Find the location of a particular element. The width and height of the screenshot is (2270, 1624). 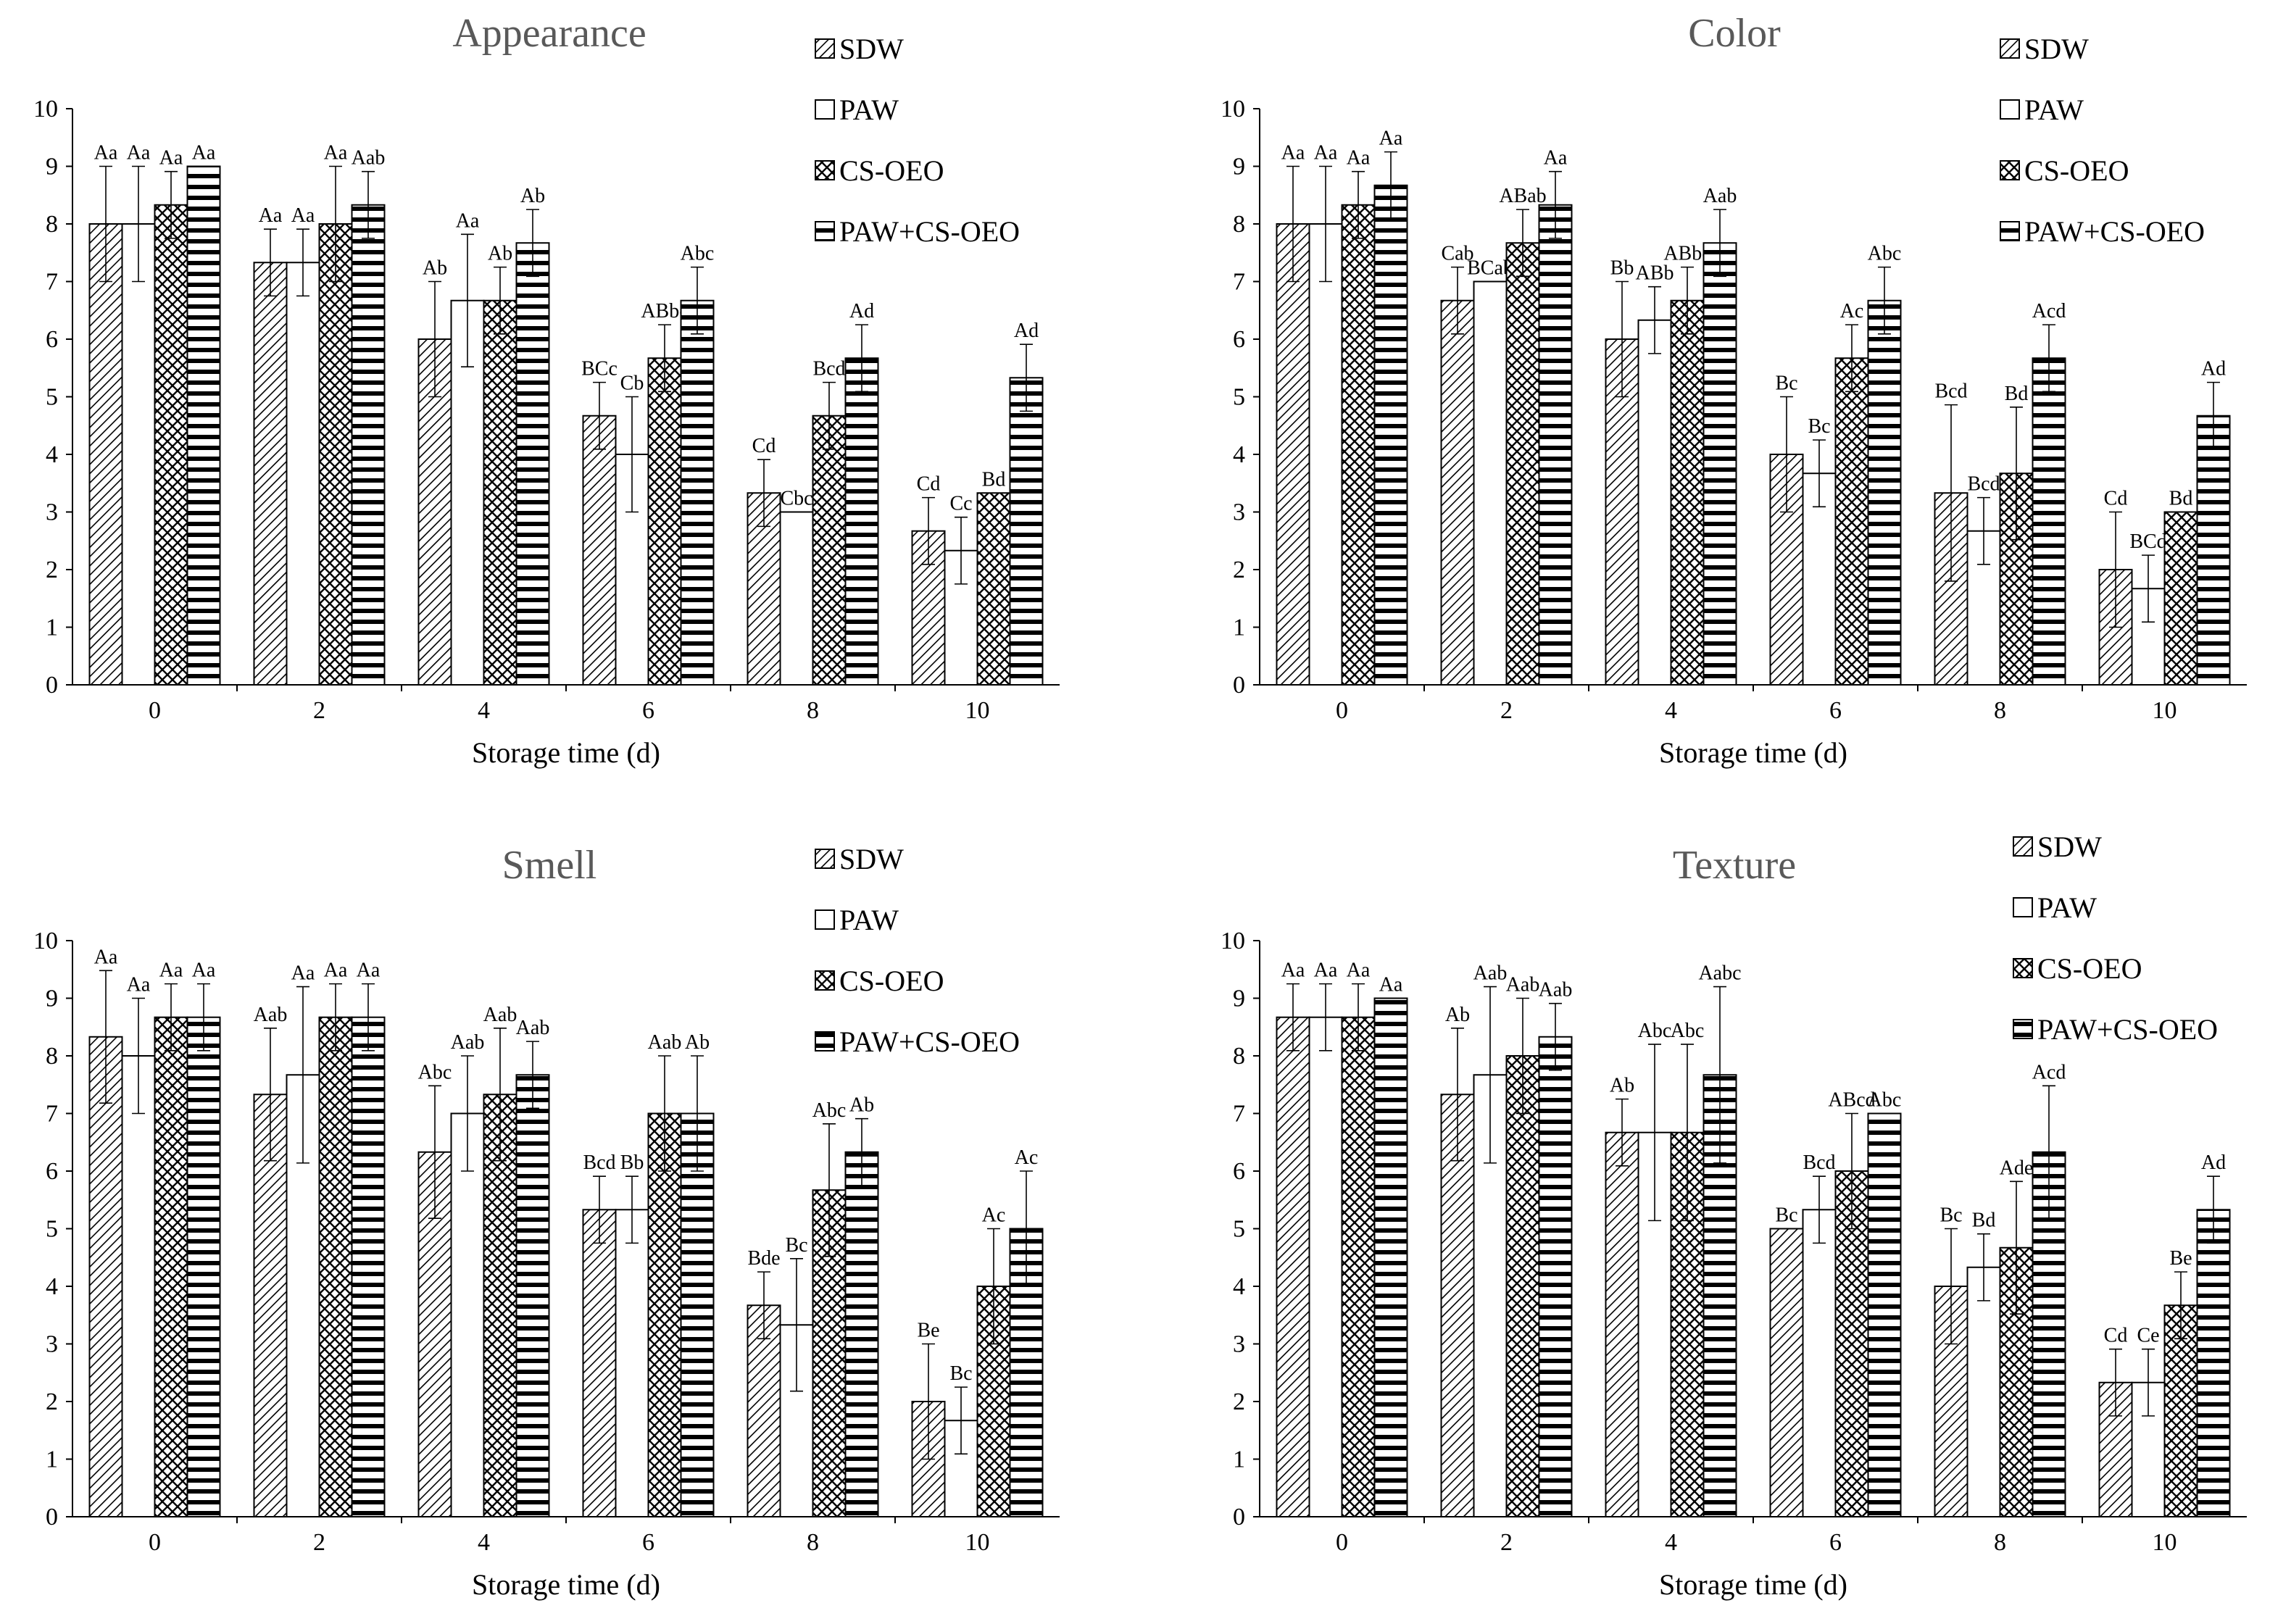

y-tick-label: 0 is located at coordinates (52, 1517).